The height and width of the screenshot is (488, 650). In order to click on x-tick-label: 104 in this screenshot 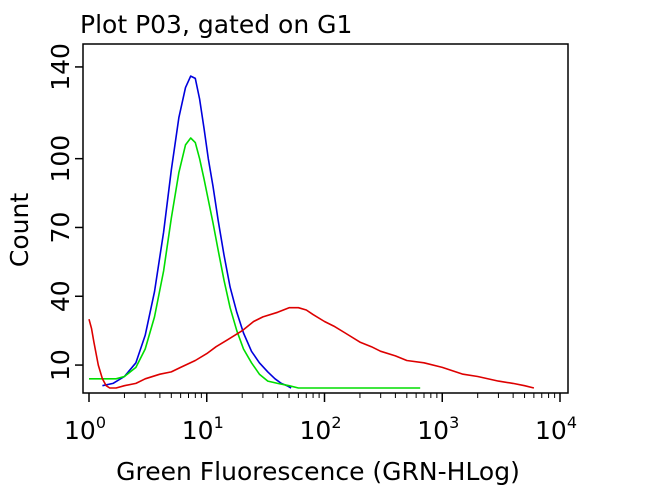, I will do `click(556, 429)`.